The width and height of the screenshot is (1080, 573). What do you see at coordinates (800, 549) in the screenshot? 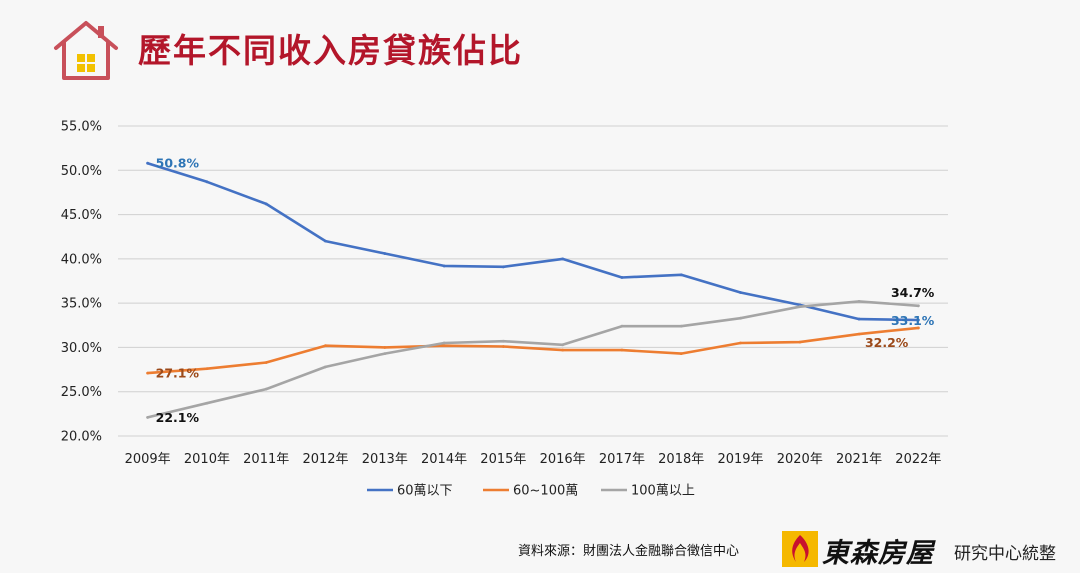
I see `flame-logo-icon` at bounding box center [800, 549].